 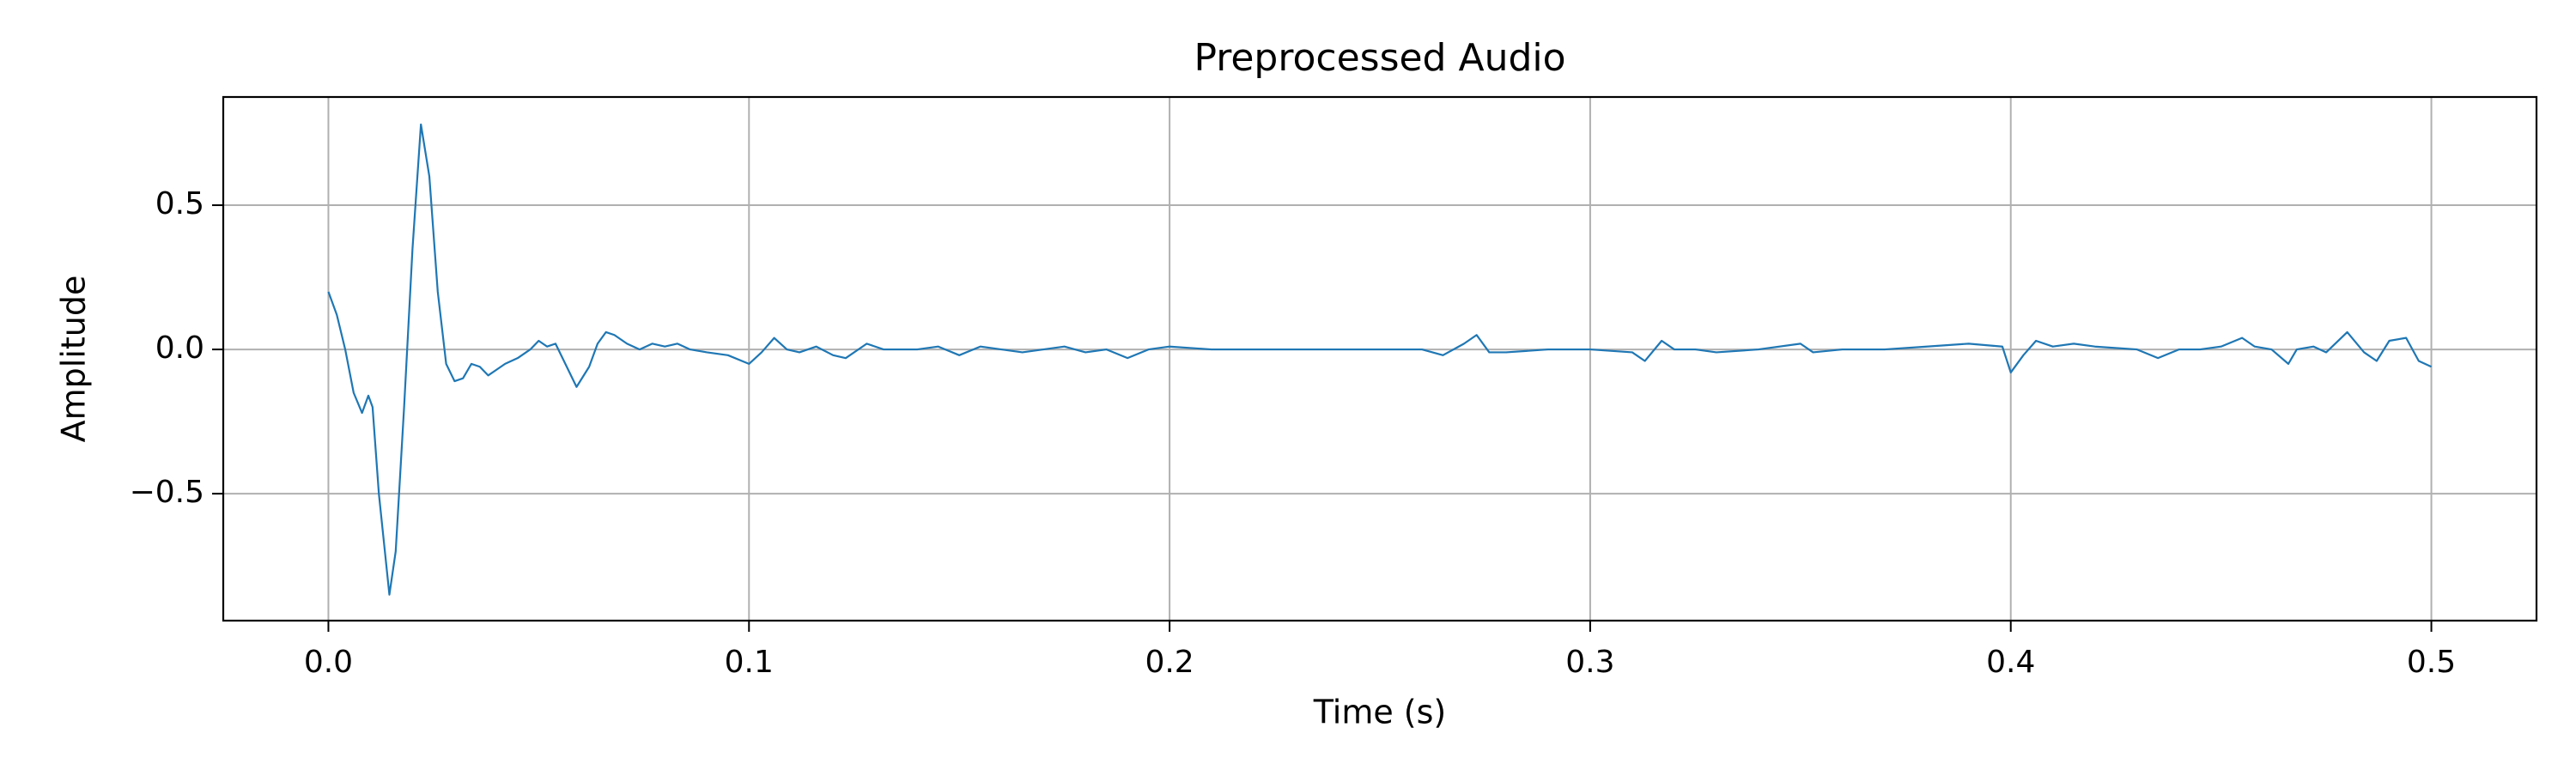 I want to click on x-axis-label: Time (s), so click(x=1380, y=713).